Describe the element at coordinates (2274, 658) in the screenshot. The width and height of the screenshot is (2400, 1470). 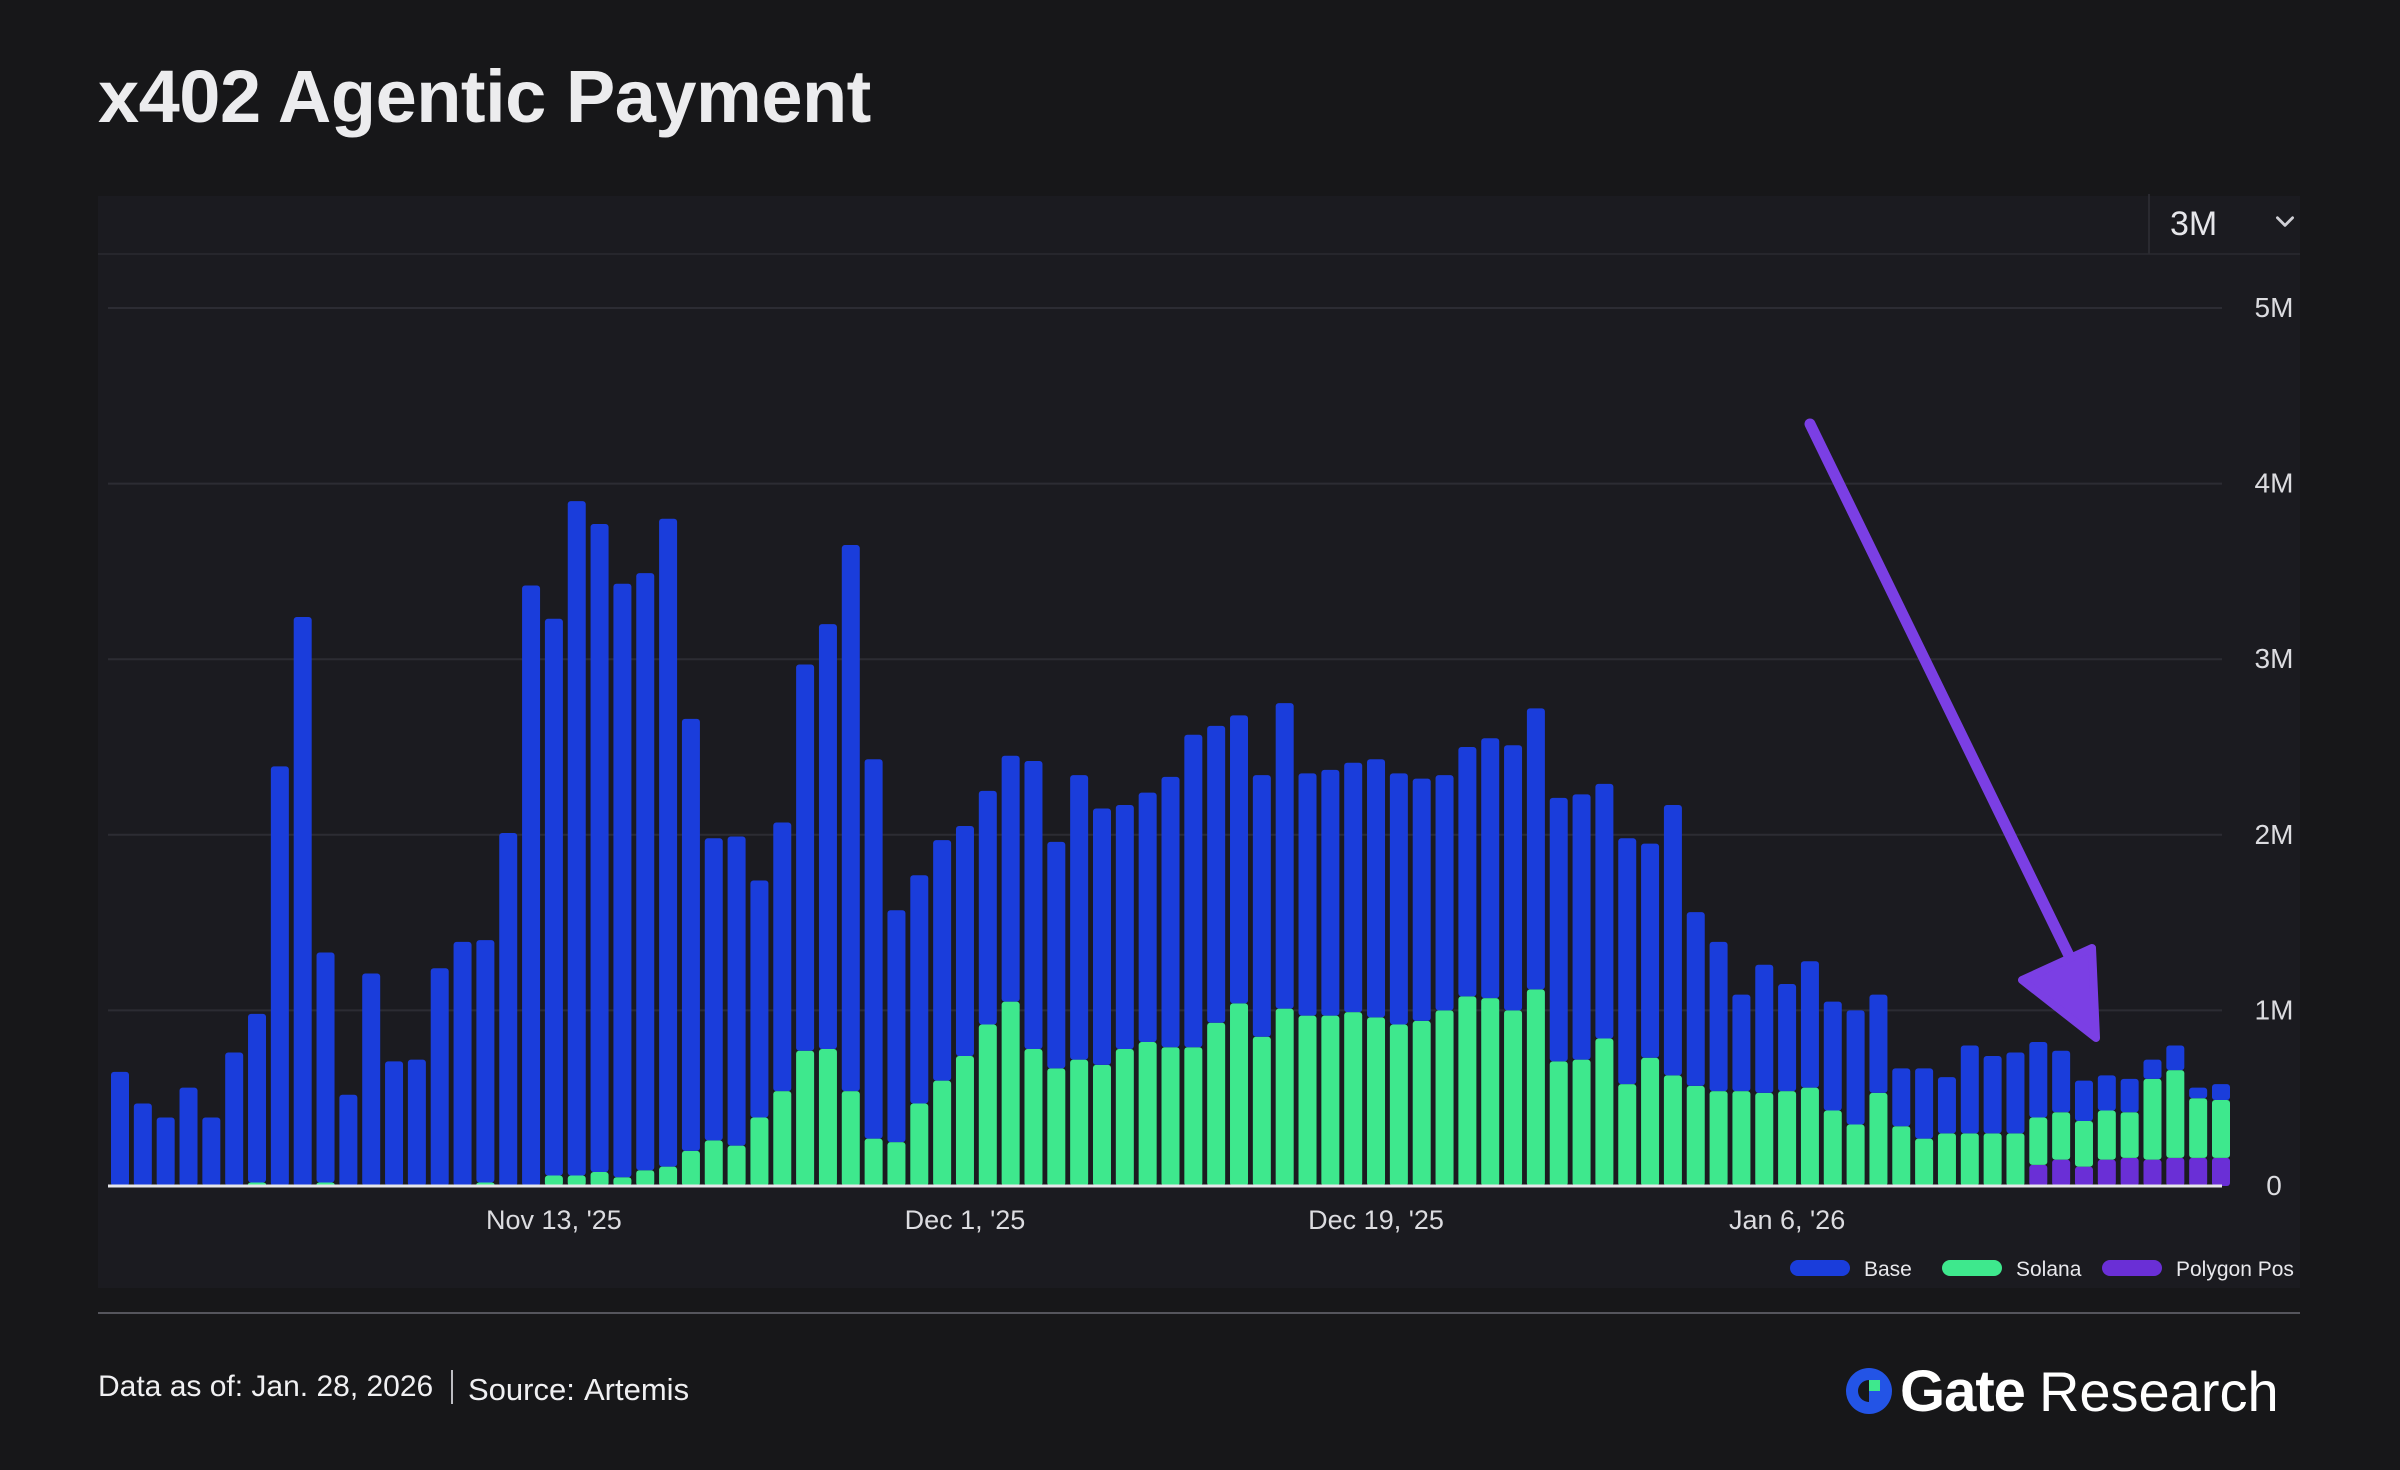
I see `y-tick-label: 3M` at that location.